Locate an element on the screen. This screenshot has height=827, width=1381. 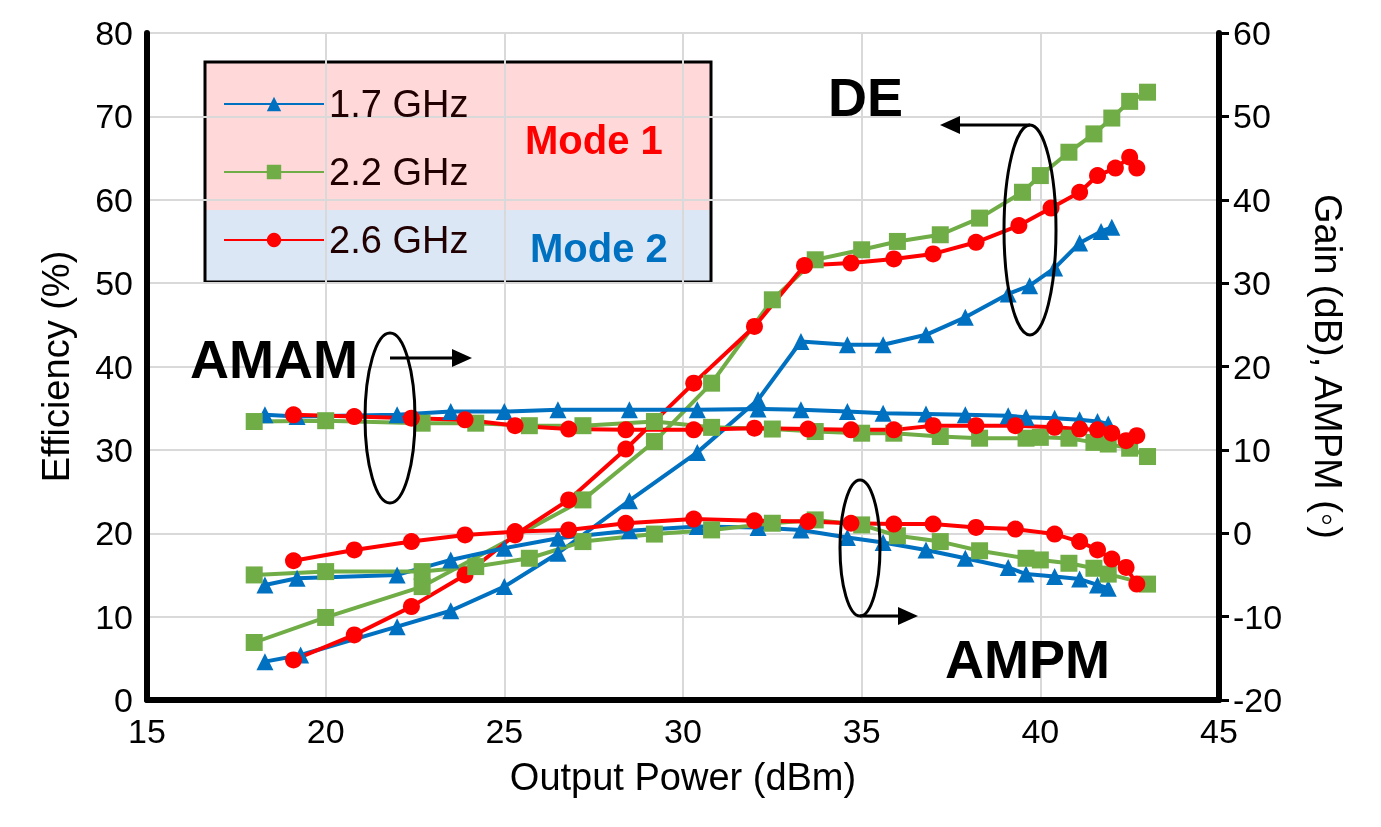
annotation: Mode 1 is located at coordinates (594, 140).